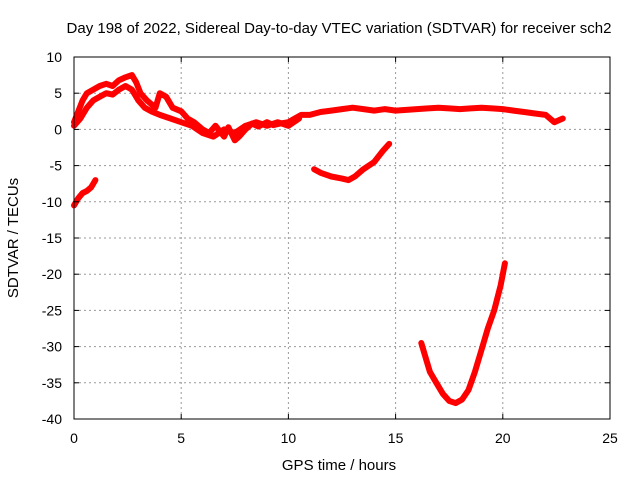 The height and width of the screenshot is (480, 640). Describe the element at coordinates (187, 111) in the screenshot. I see `series-line-arc-main-b` at that location.